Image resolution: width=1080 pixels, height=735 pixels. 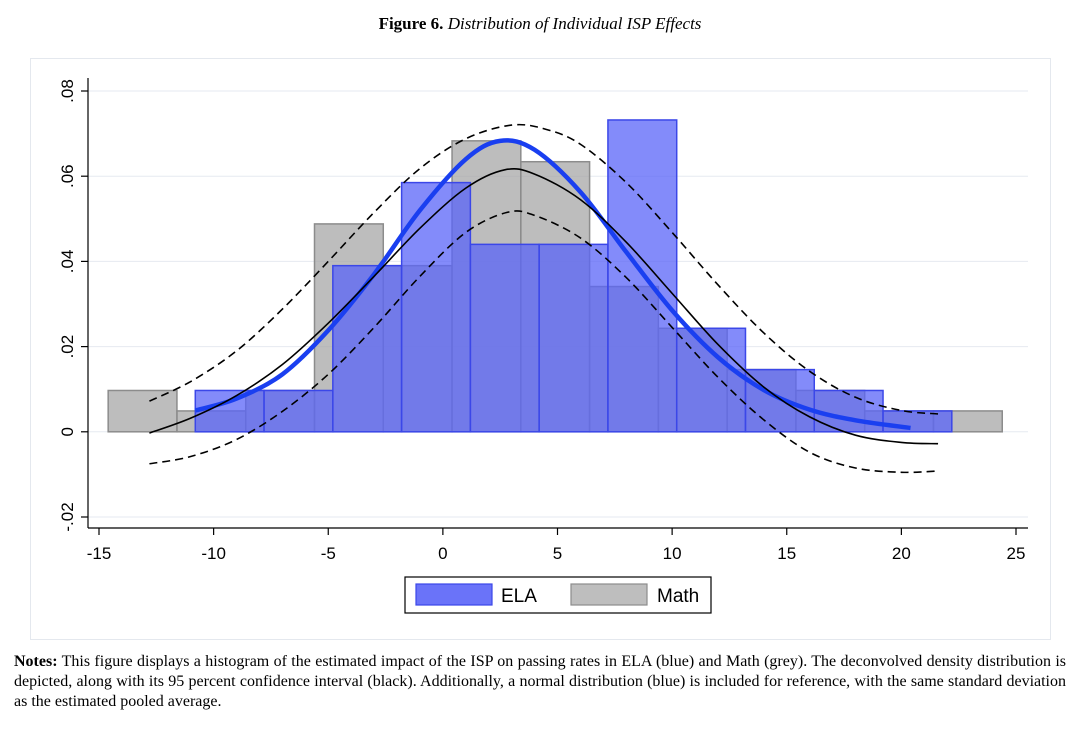 I want to click on y-tick-label: .08, so click(x=67, y=91).